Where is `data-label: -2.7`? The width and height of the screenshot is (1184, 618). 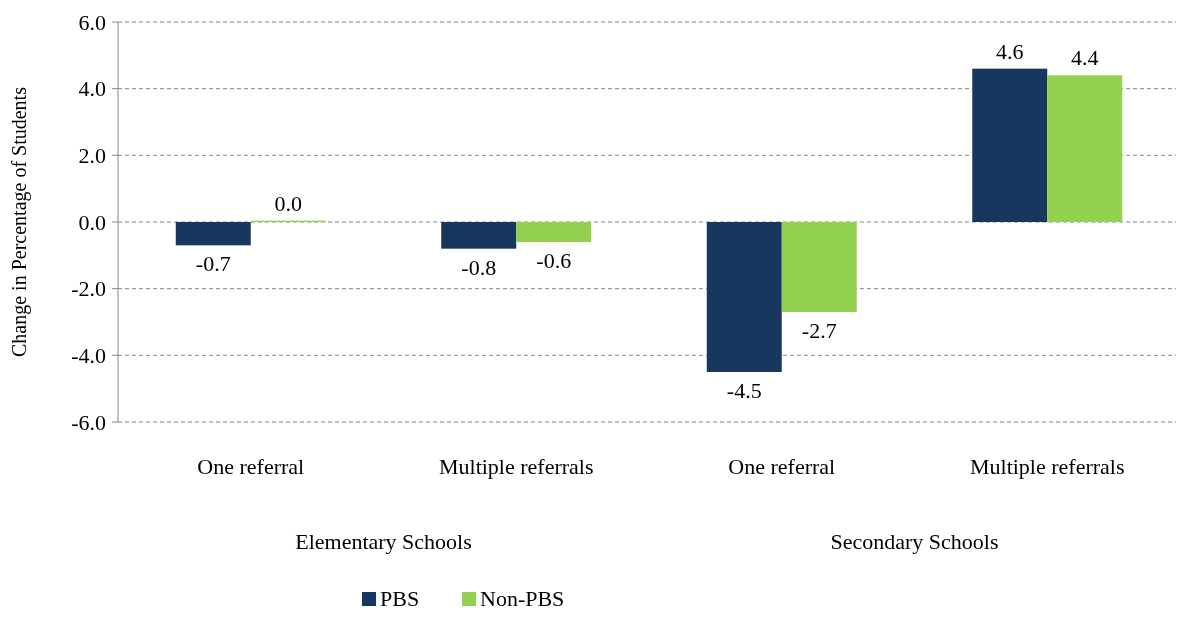 data-label: -2.7 is located at coordinates (819, 330).